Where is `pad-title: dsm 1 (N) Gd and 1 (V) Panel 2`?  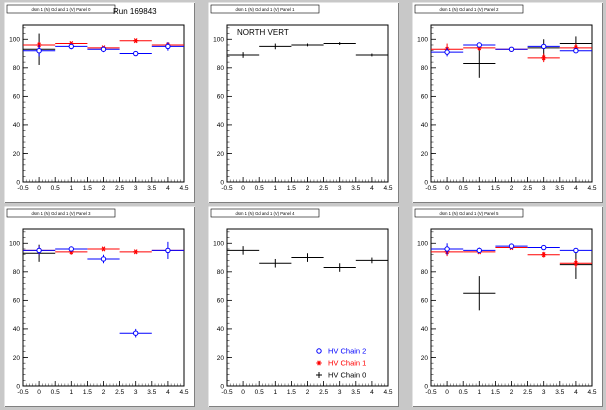 pad-title: dsm 1 (N) Gd and 1 (V) Panel 2 is located at coordinates (469, 9).